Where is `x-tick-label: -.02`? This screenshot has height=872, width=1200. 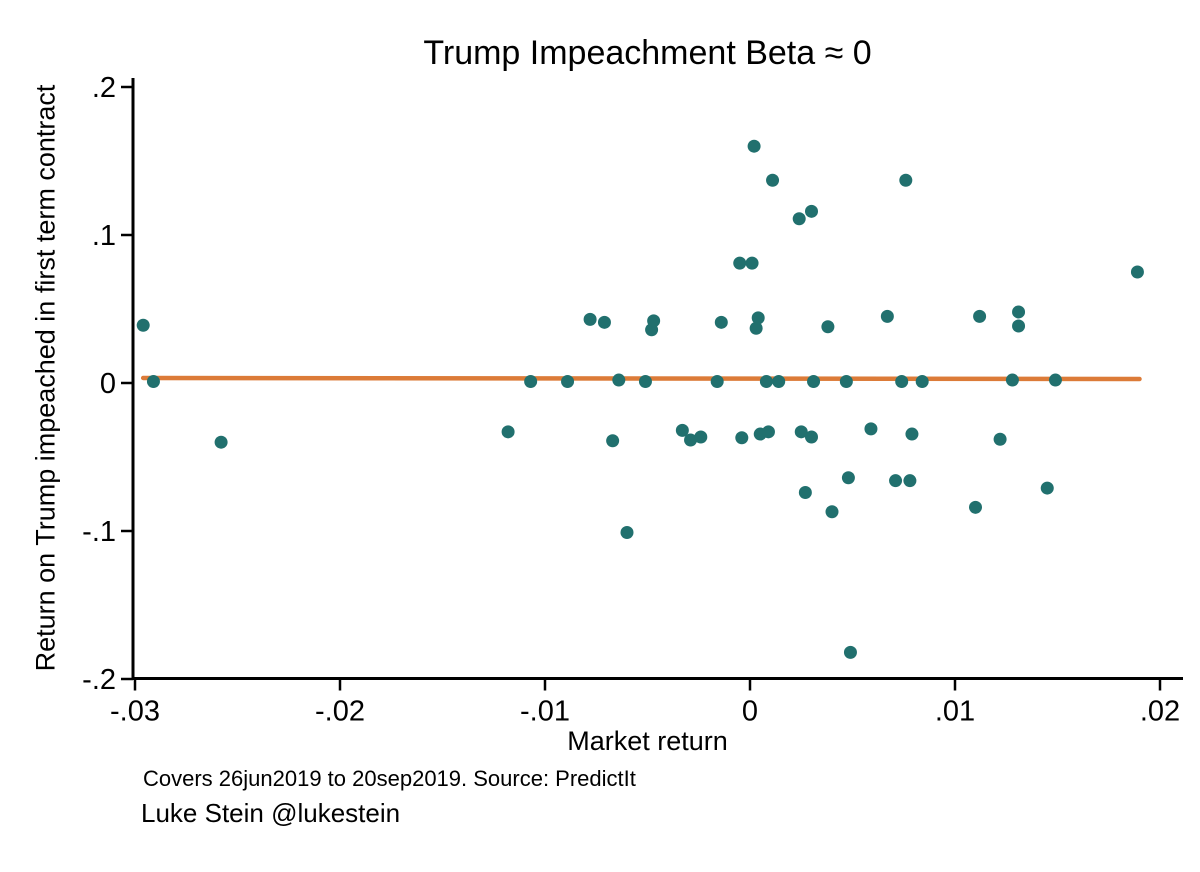
x-tick-label: -.02 is located at coordinates (340, 712).